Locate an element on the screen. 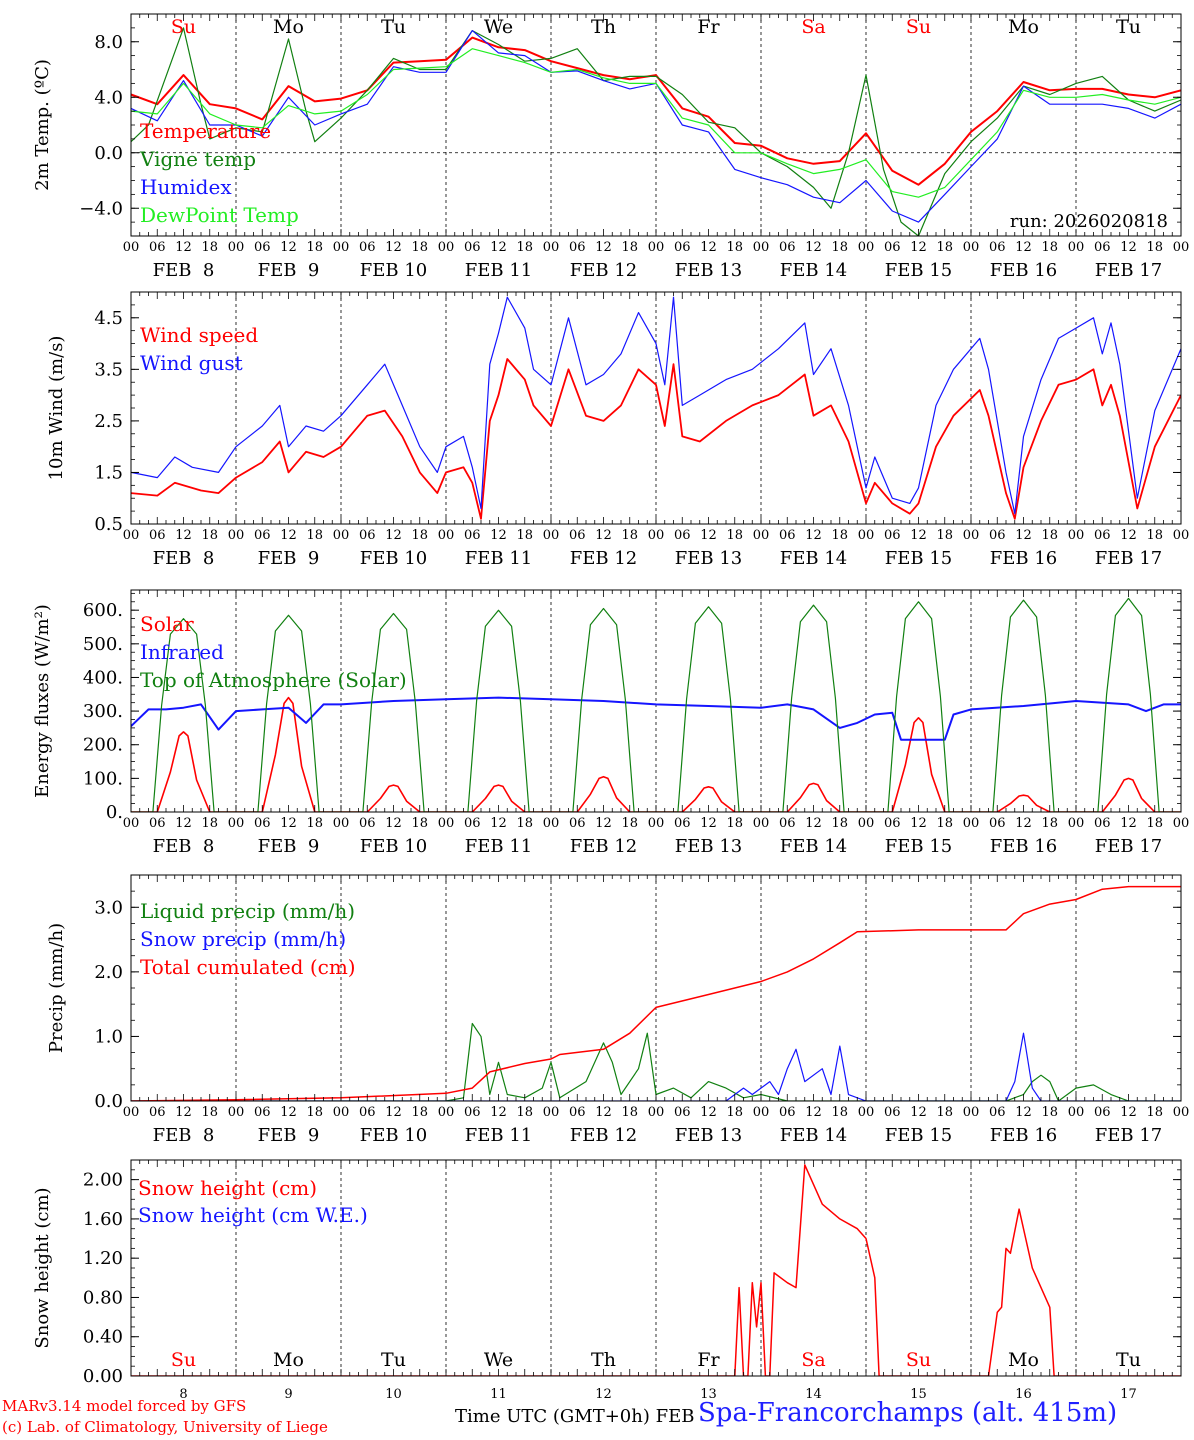  day-name-top: Sa is located at coordinates (813, 27).